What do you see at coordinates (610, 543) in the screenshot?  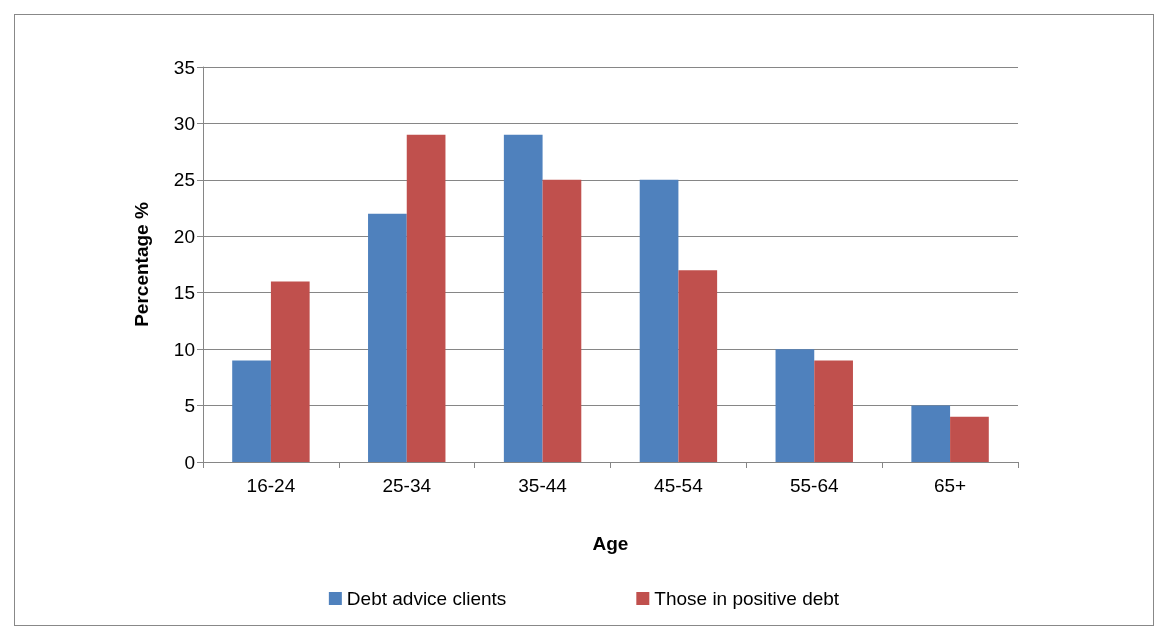 I see `x-axis-title: Age` at bounding box center [610, 543].